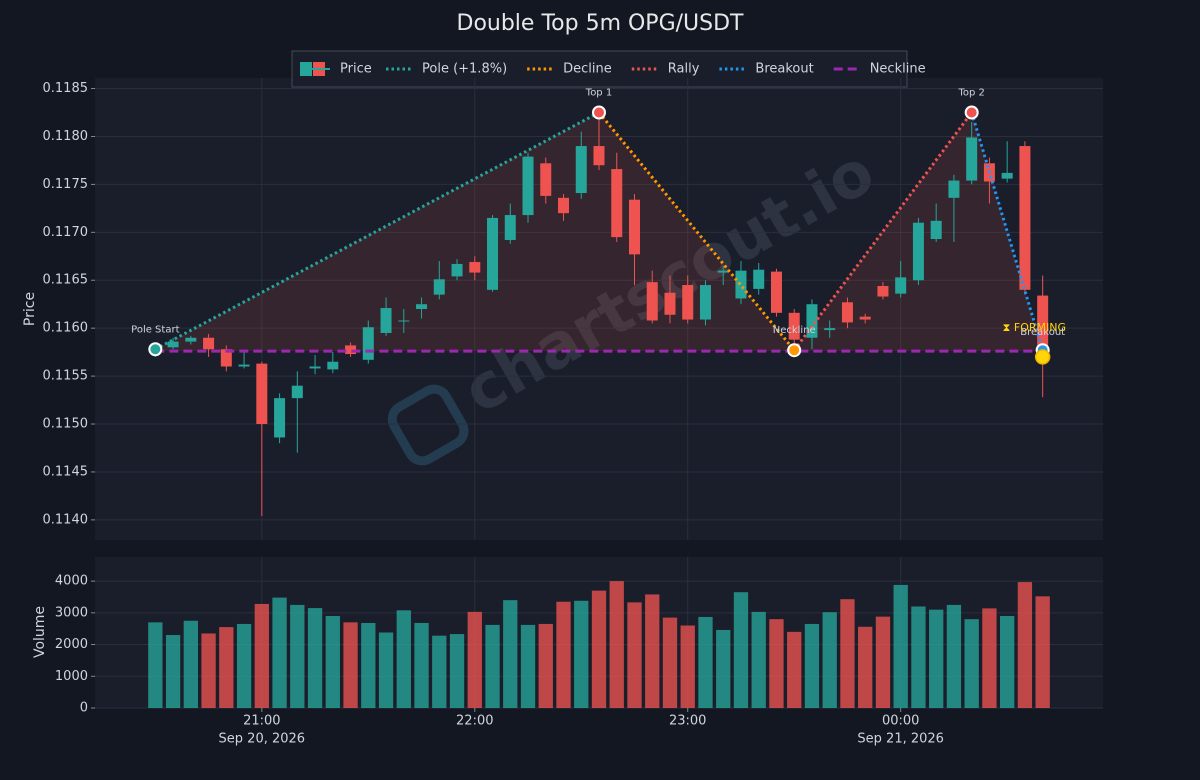  What do you see at coordinates (66, 232) in the screenshot?
I see `y-tick-label: 0.1170` at bounding box center [66, 232].